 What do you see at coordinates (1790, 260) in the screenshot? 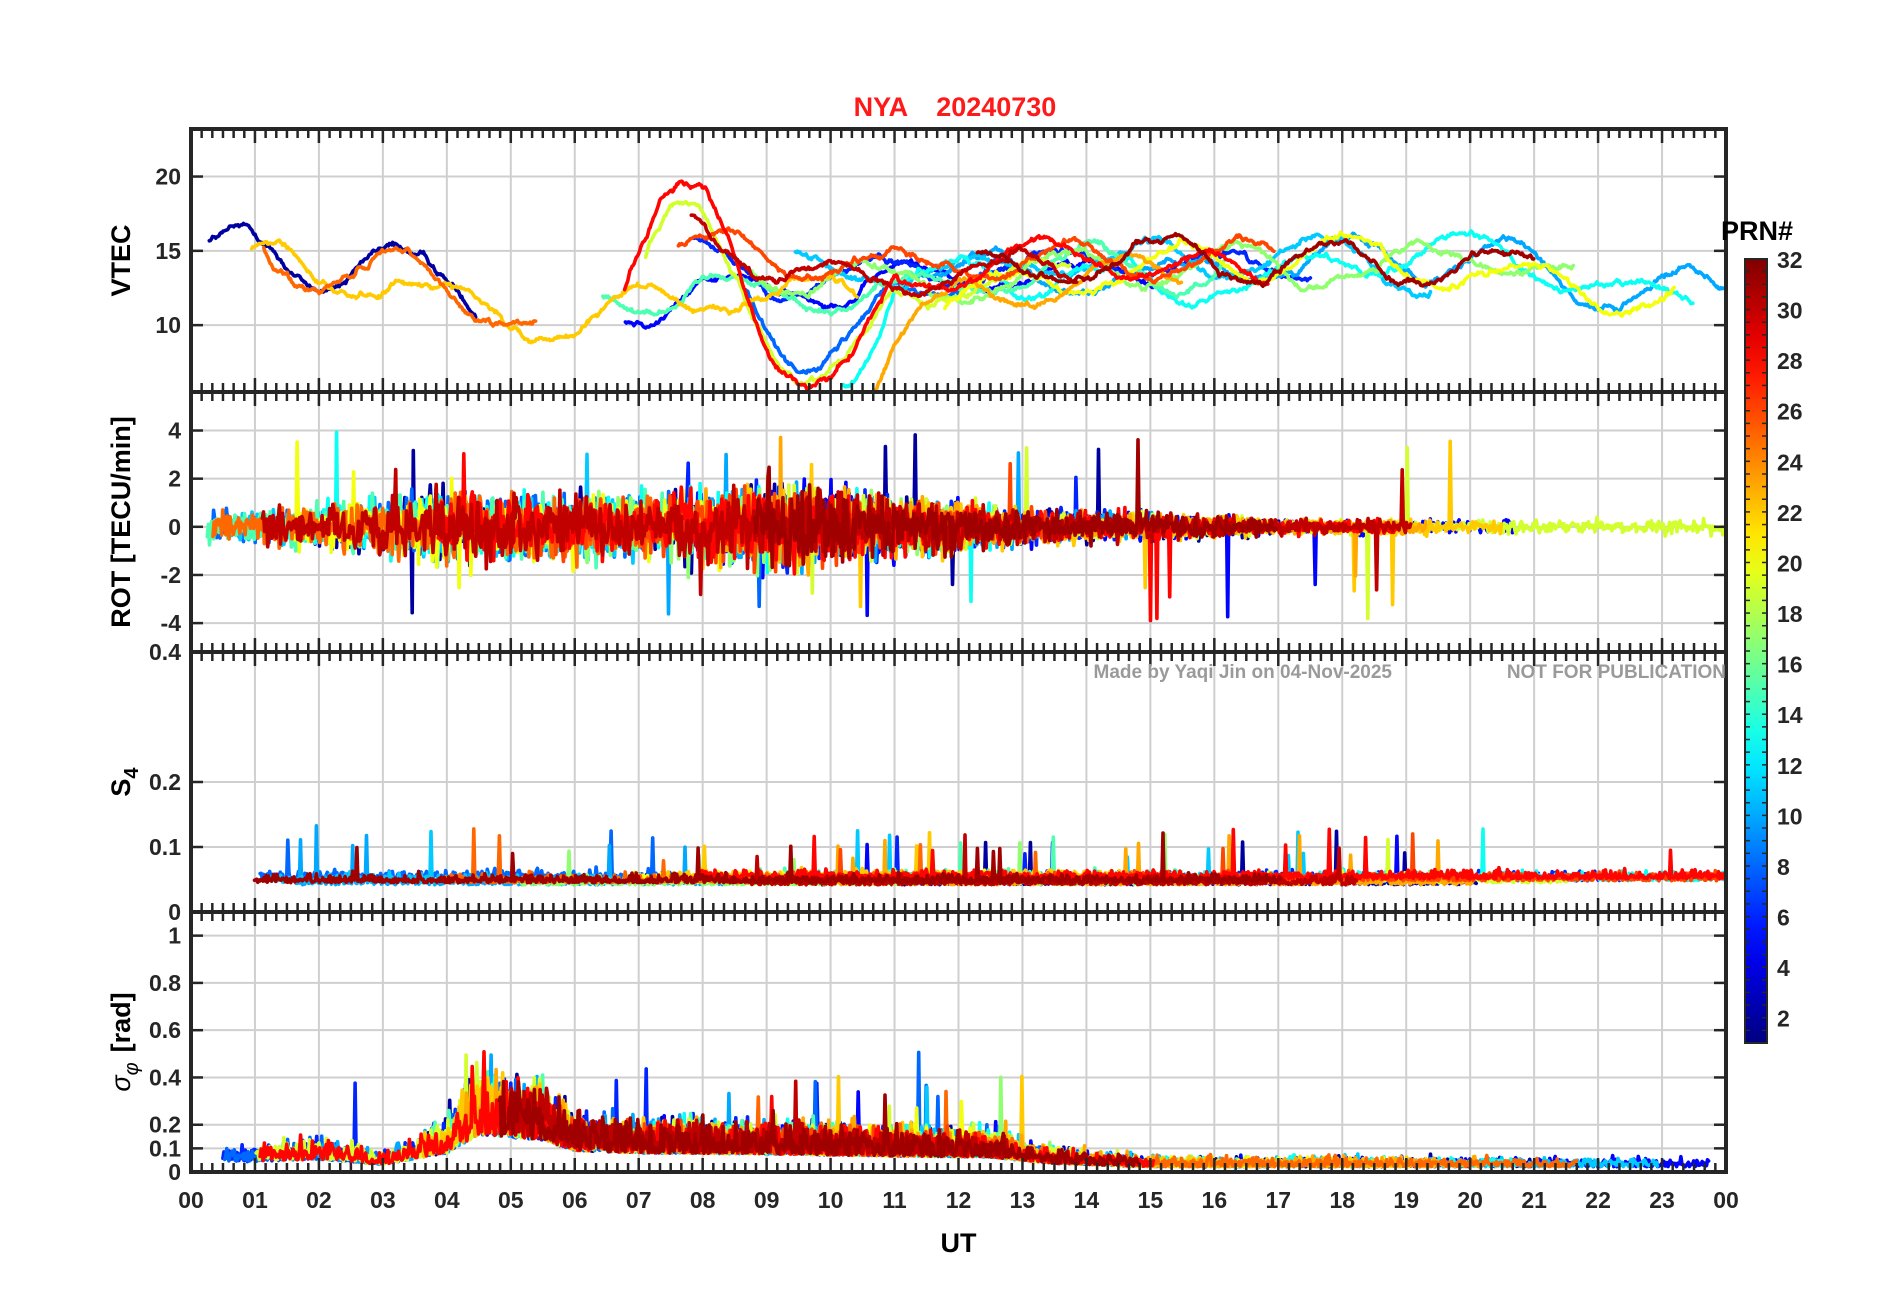
I see `colorbar-tick-label: 32` at bounding box center [1790, 260].